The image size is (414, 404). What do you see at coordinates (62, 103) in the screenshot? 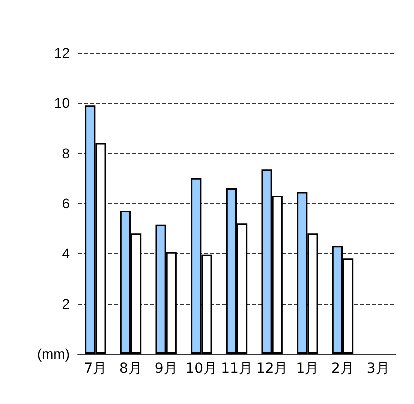
I see `y-tick-label: 10` at bounding box center [62, 103].